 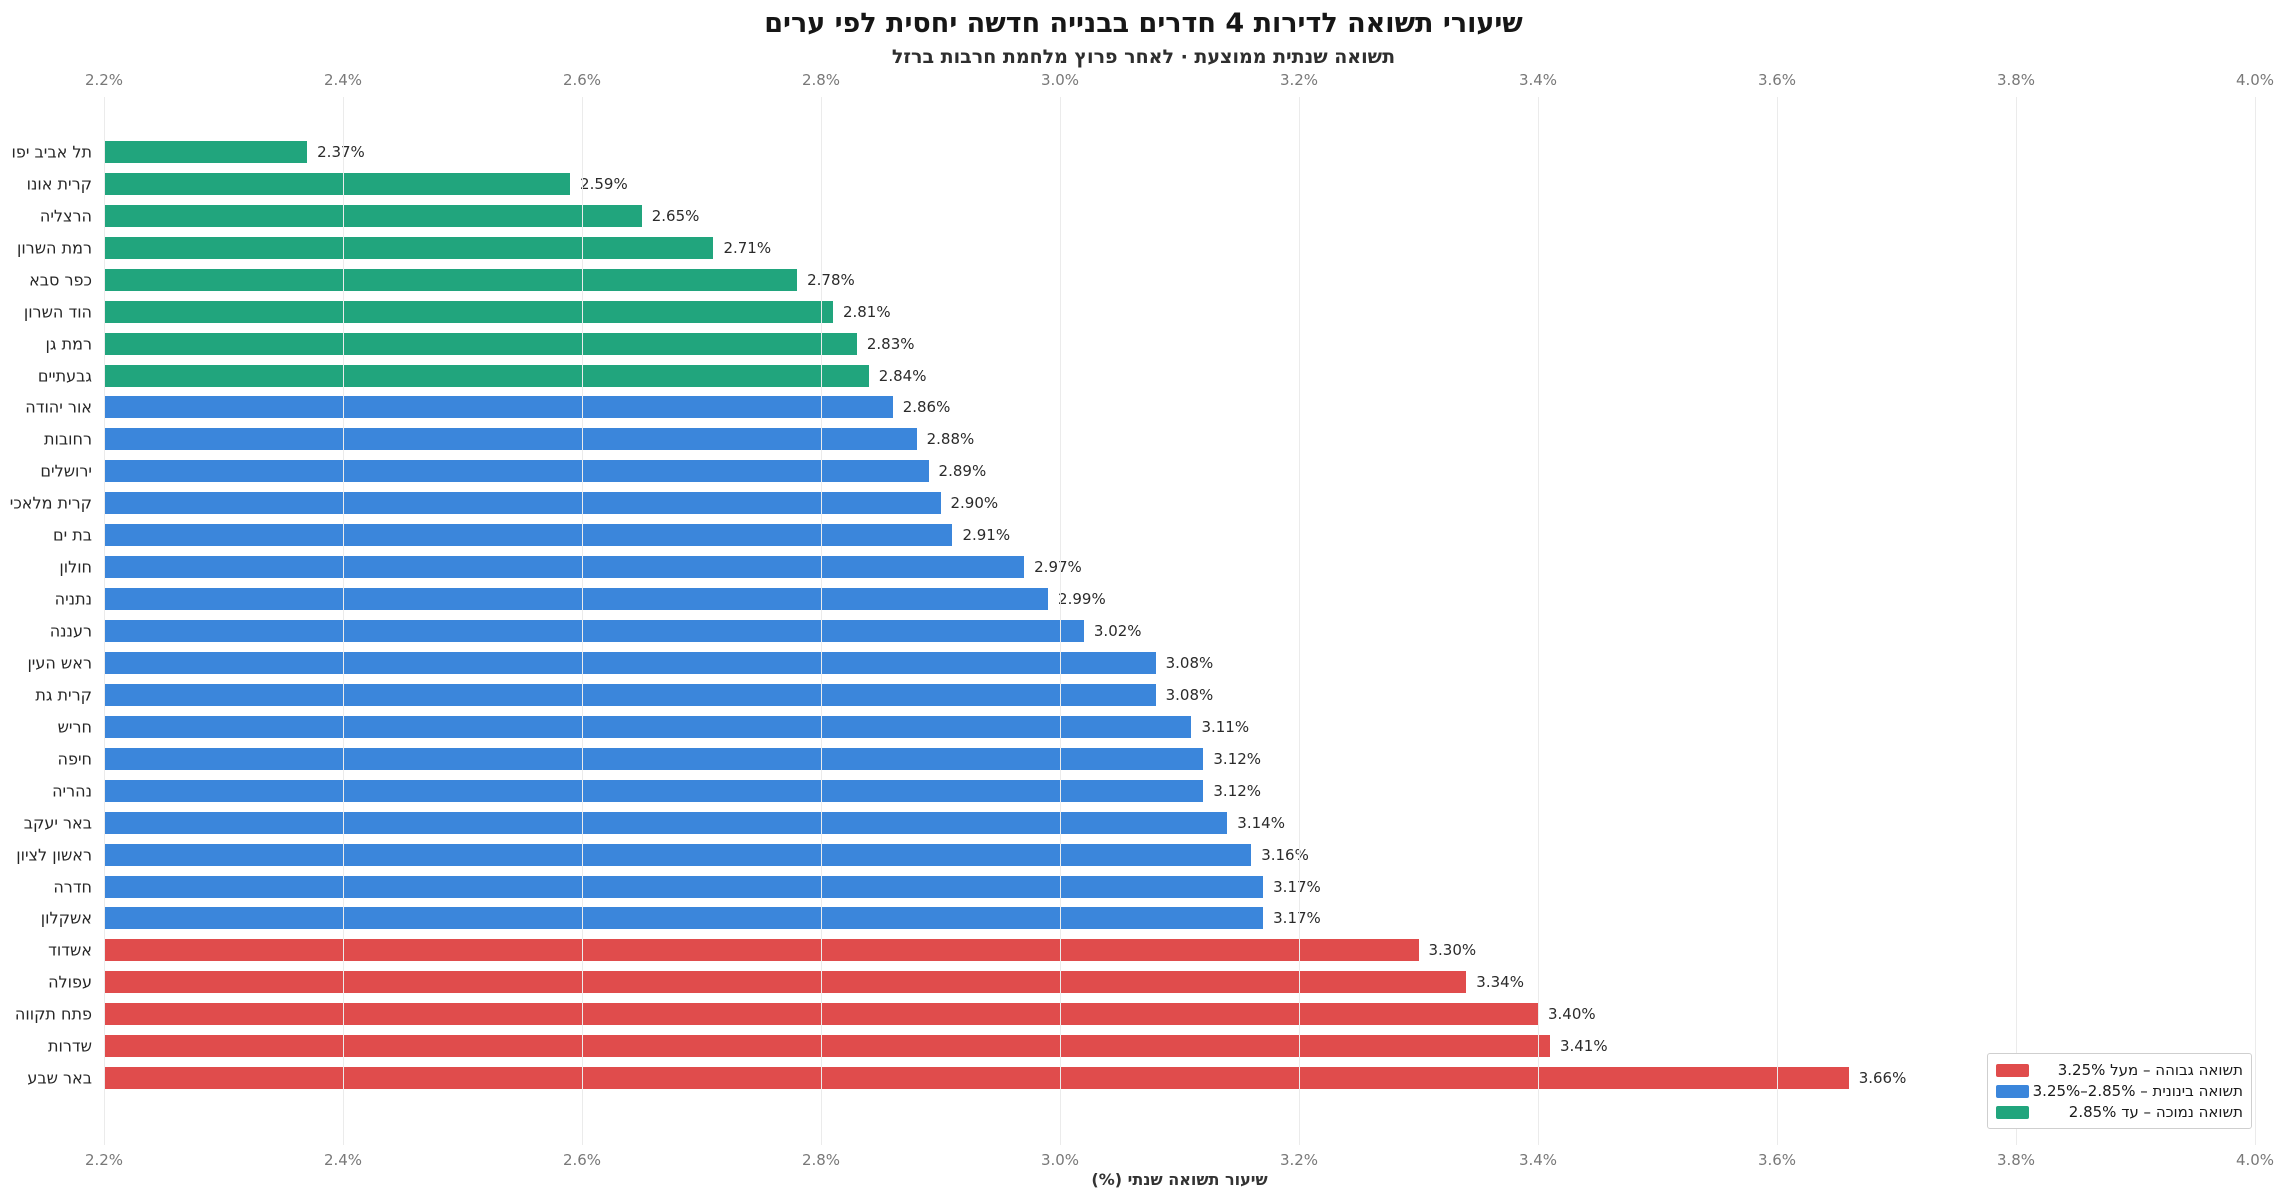 I want to click on x-tick-label-bottom: 3.0%, so click(x=1060, y=1160).